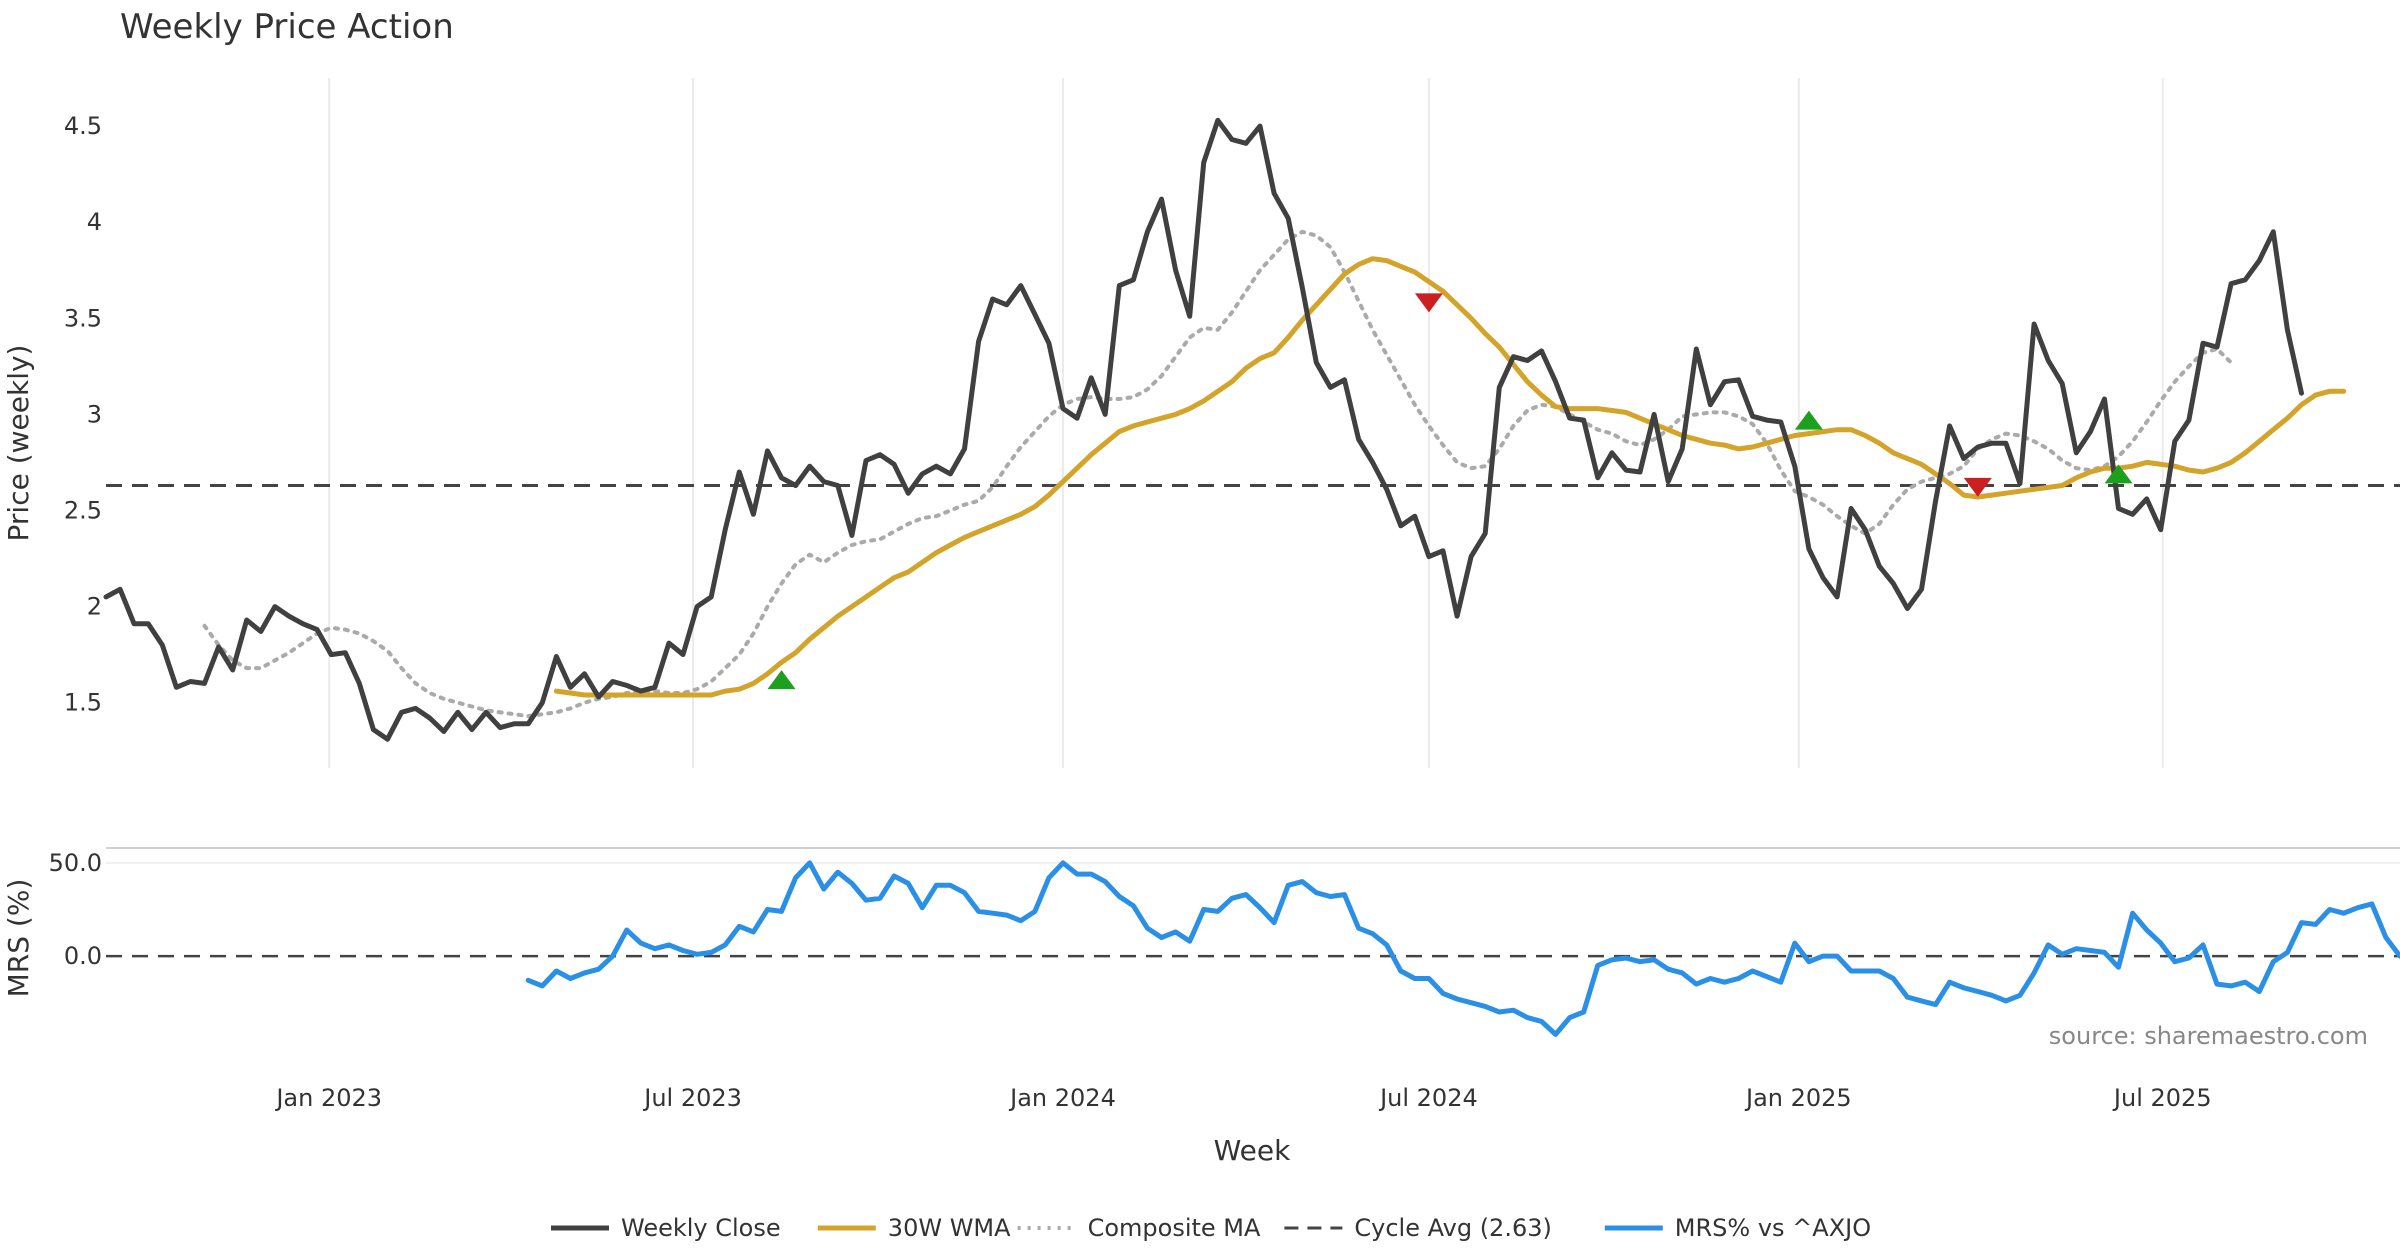 This screenshot has width=2400, height=1260. Describe the element at coordinates (2162, 1098) in the screenshot. I see `x-tick-label: Jul 2025` at that location.